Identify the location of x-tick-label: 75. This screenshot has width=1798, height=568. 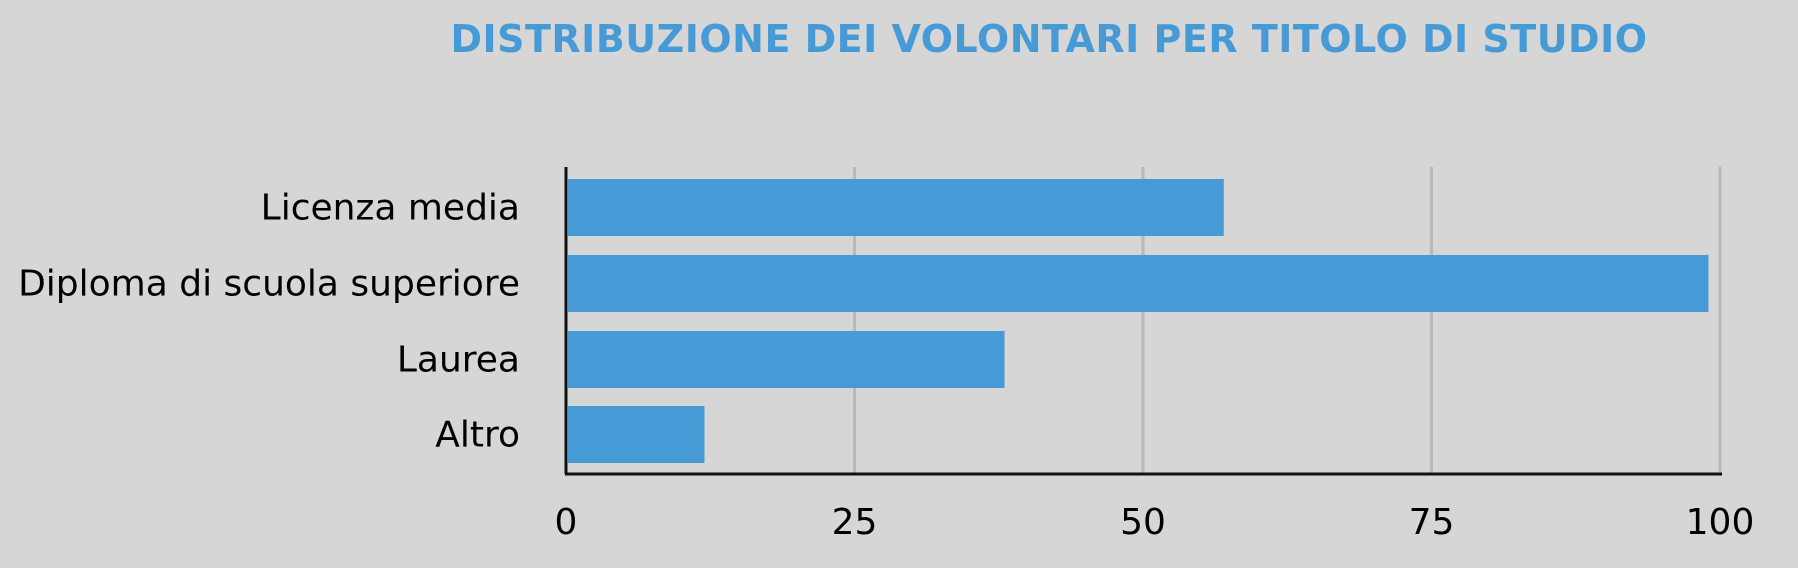
(1432, 522).